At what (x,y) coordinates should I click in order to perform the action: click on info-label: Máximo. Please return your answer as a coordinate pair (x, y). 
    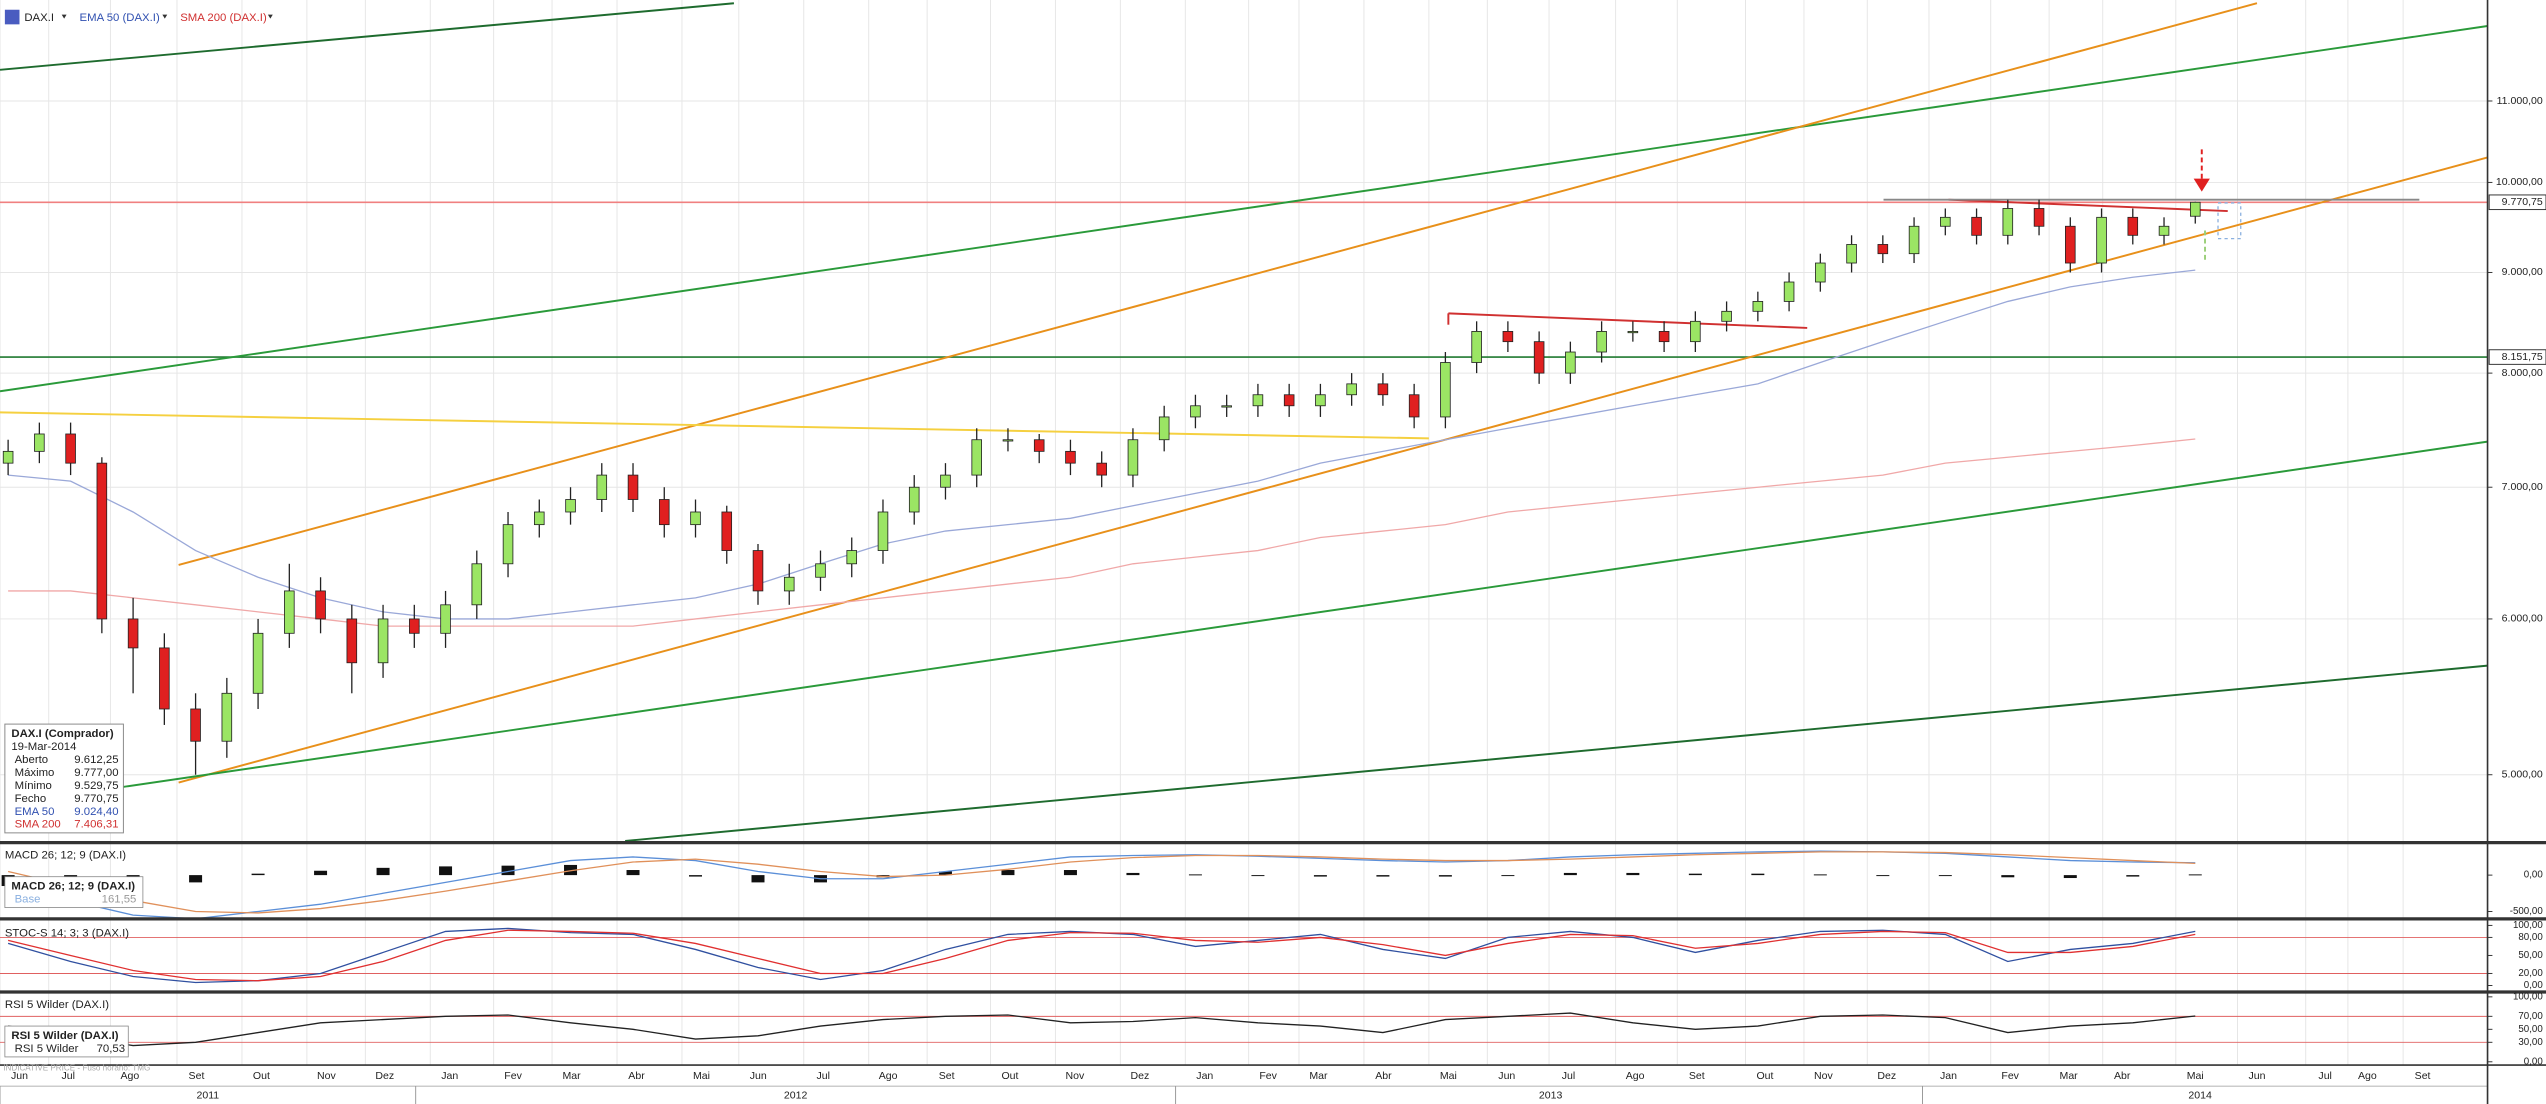
    Looking at the image, I should click on (35, 773).